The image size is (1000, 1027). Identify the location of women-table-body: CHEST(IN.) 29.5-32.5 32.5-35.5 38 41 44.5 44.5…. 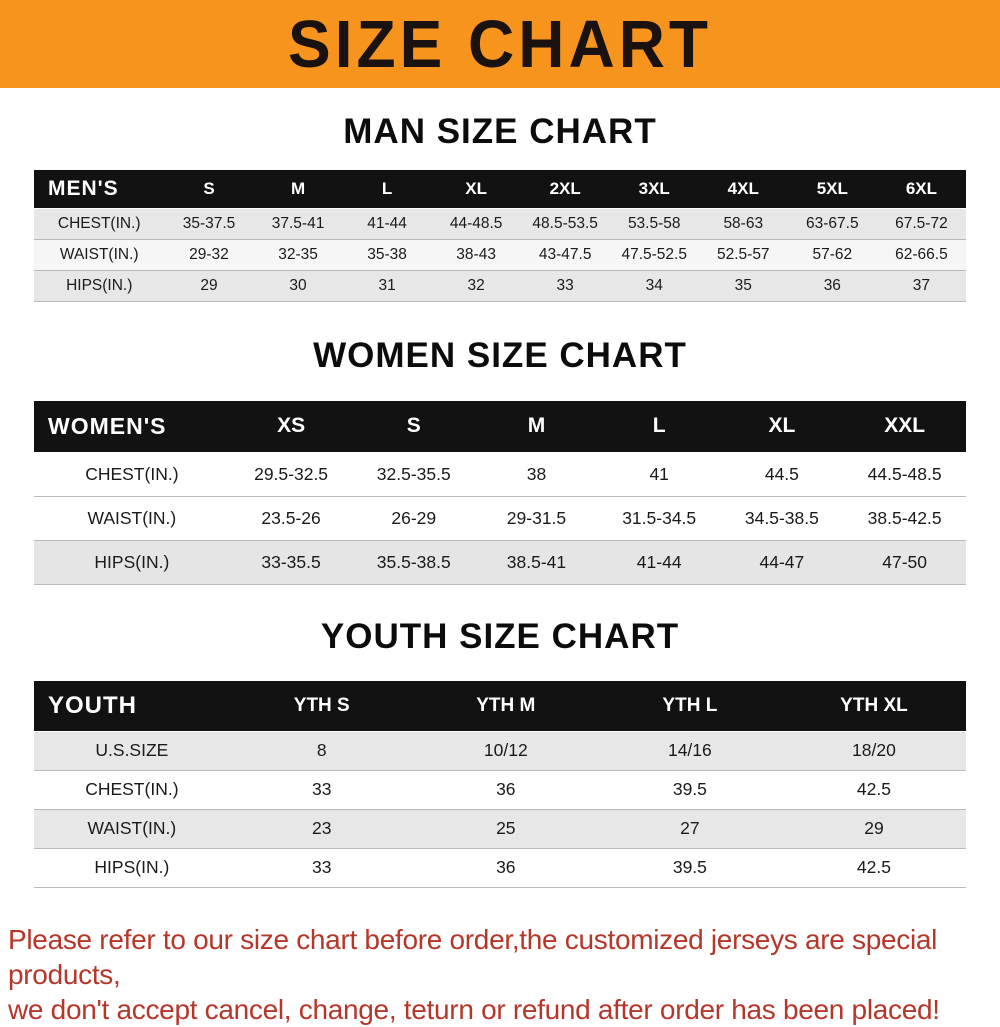
(500, 518).